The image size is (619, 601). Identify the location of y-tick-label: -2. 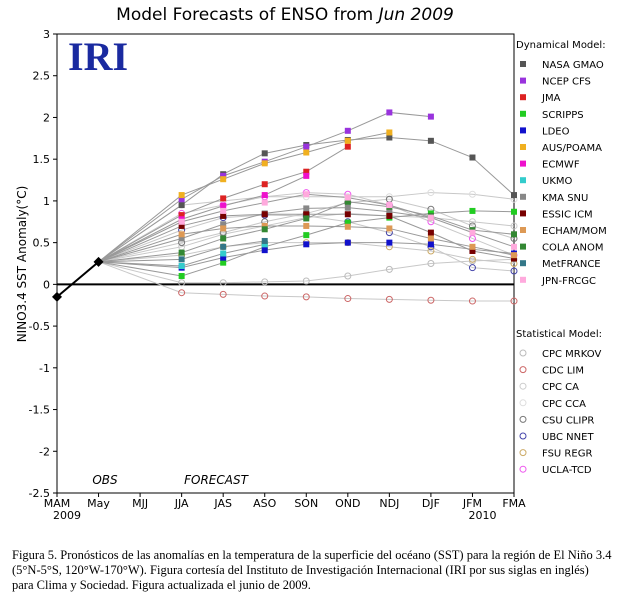
(44, 451).